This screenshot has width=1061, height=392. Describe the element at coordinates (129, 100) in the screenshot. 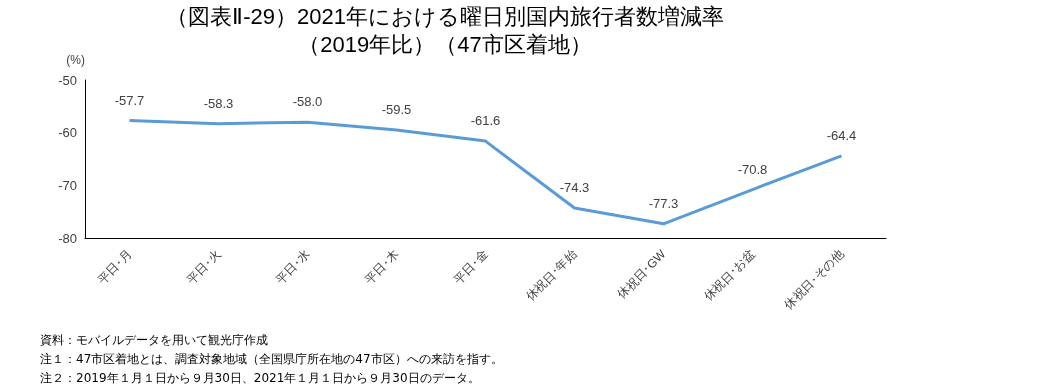

I see `text: -57.7` at that location.